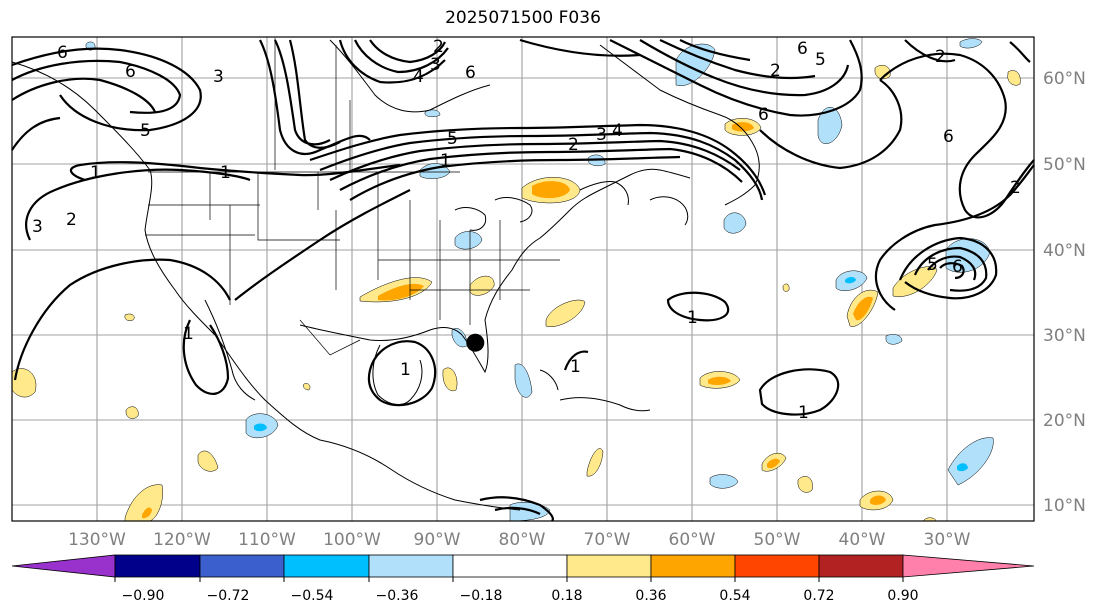 The width and height of the screenshot is (1105, 615). Describe the element at coordinates (397, 596) in the screenshot. I see `colorbar-tick-label: −0.36` at that location.